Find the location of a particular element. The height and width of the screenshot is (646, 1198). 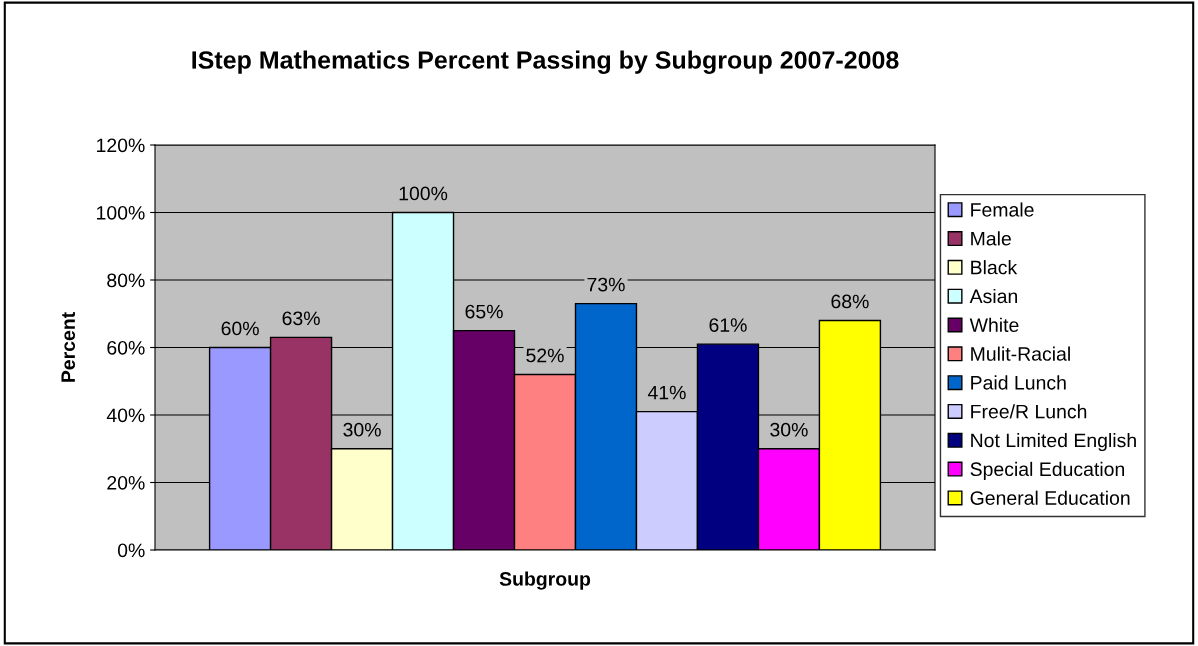

data-label: 65% is located at coordinates (484, 311).